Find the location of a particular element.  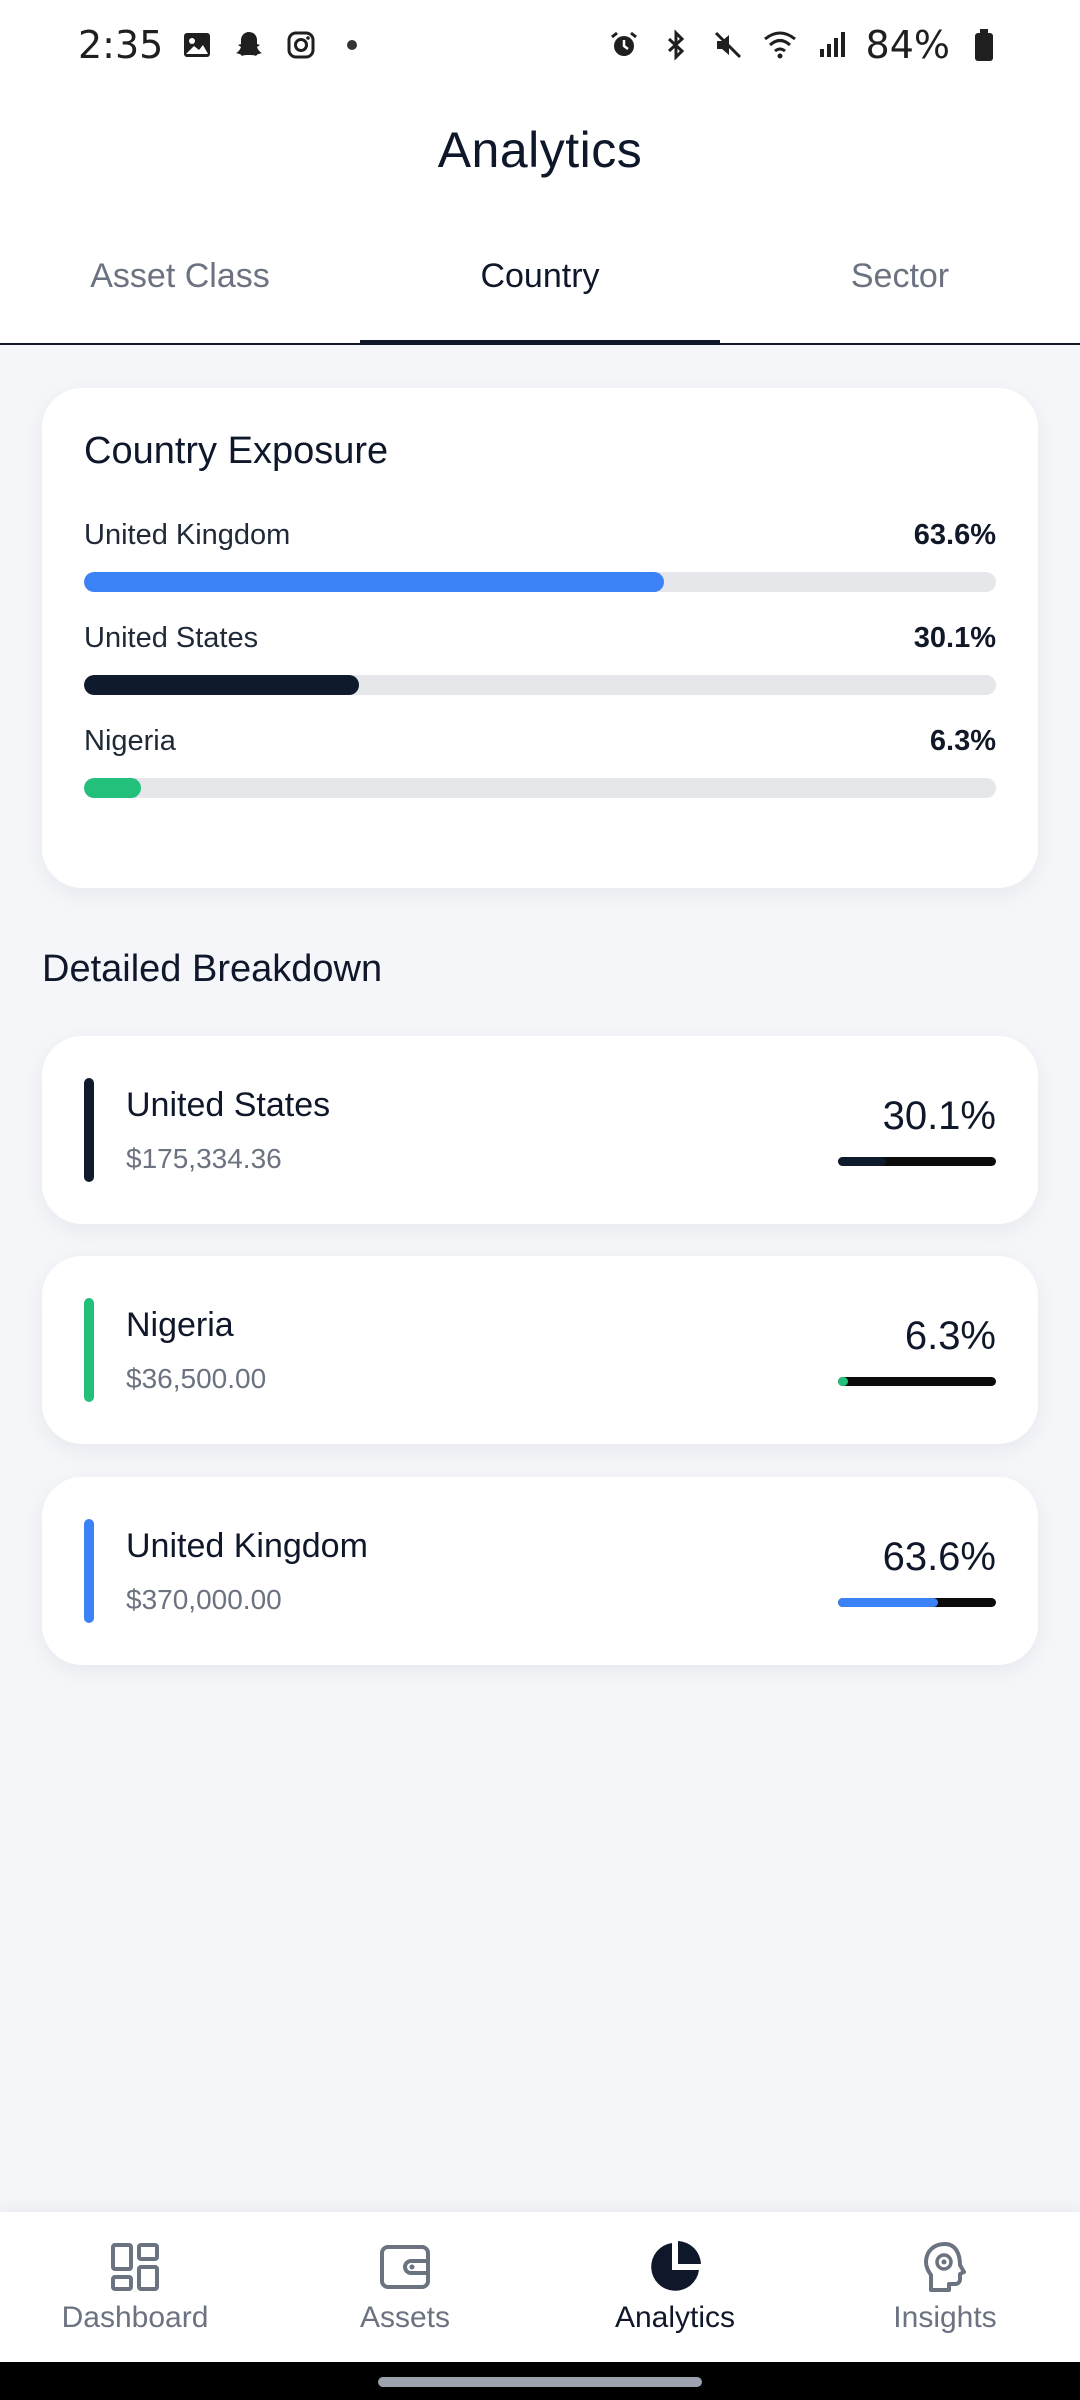

bluetooth-icon is located at coordinates (676, 45).